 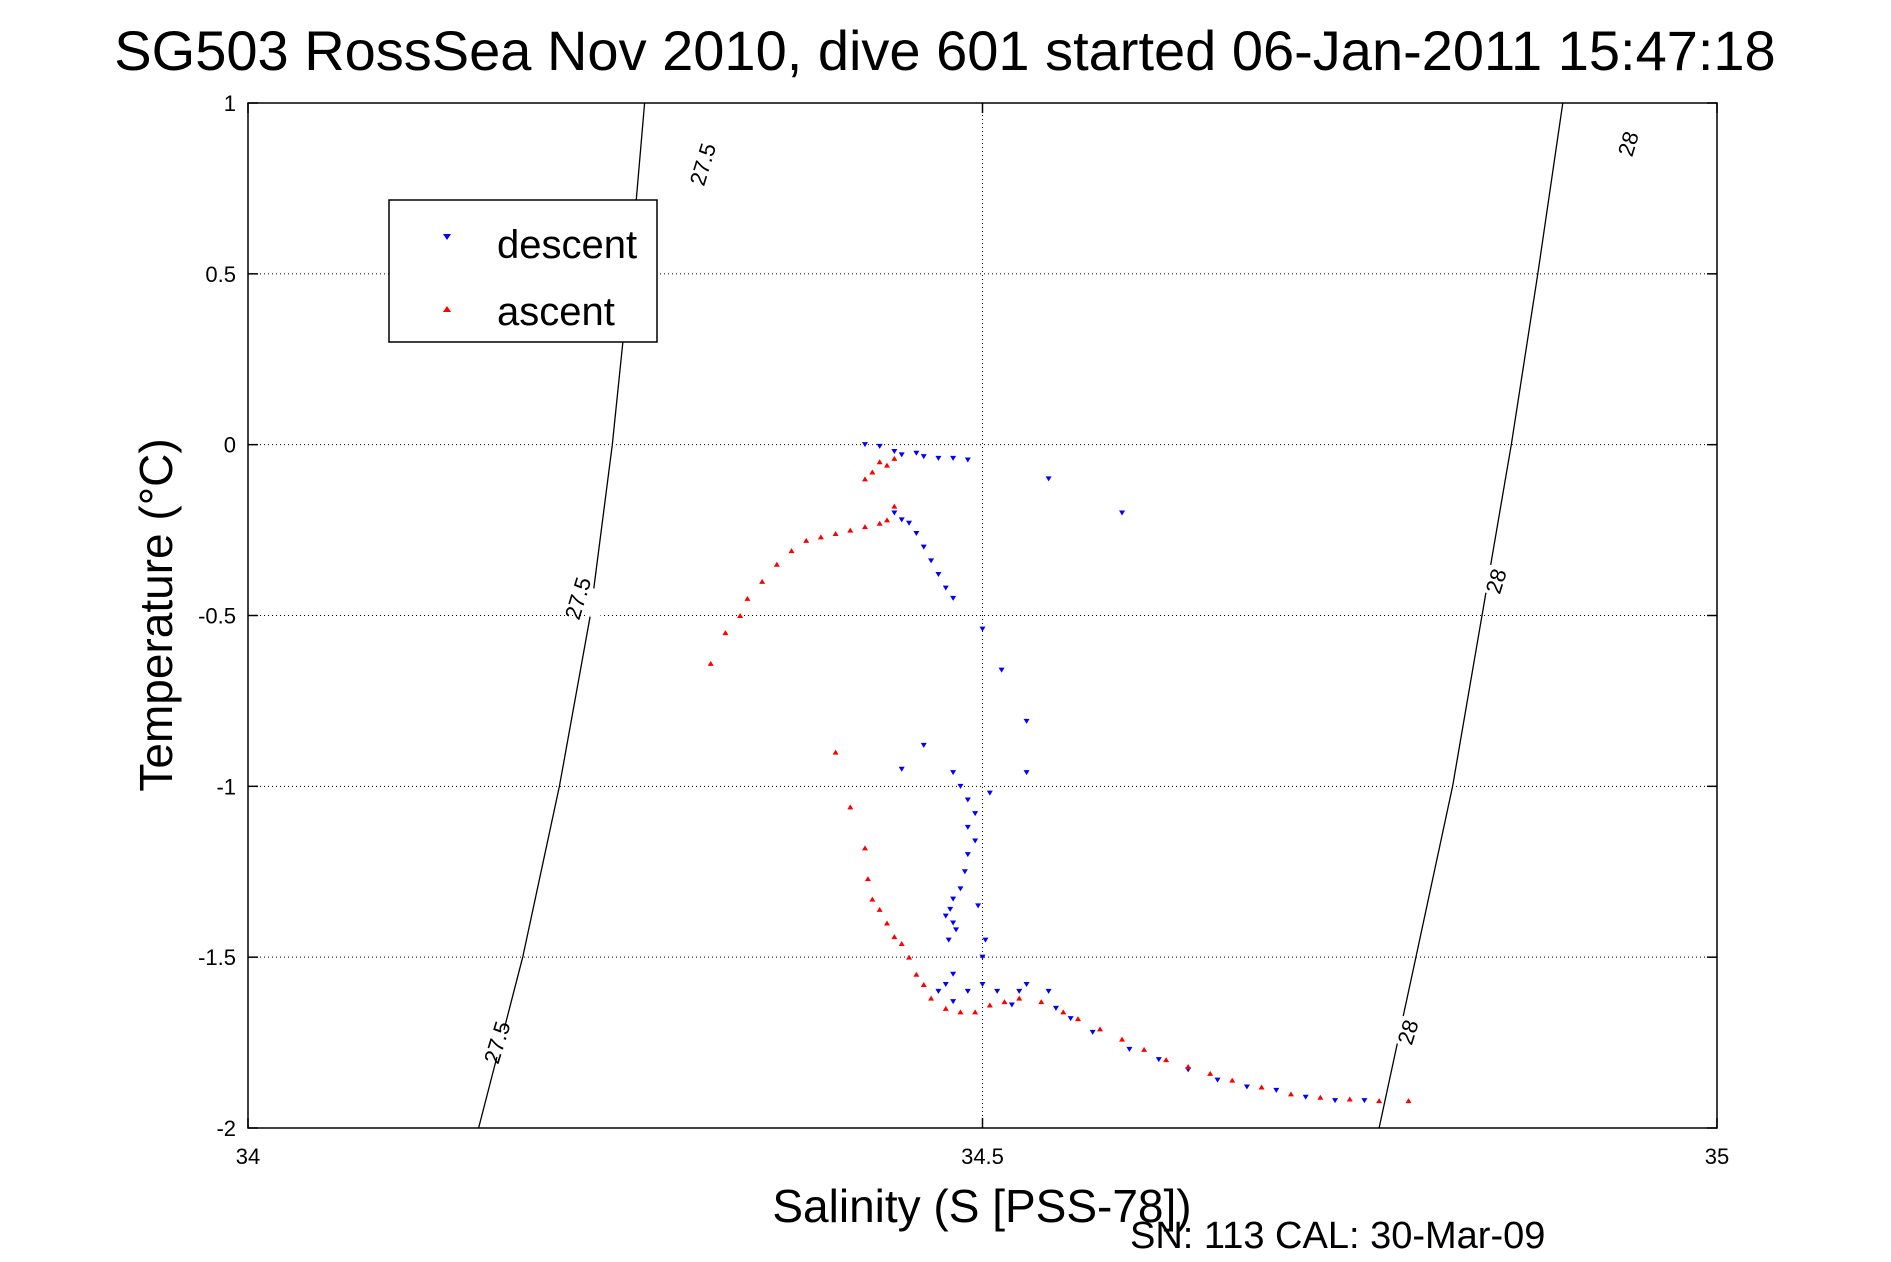 What do you see at coordinates (220, 274) in the screenshot?
I see `y-tick-label: 0.5` at bounding box center [220, 274].